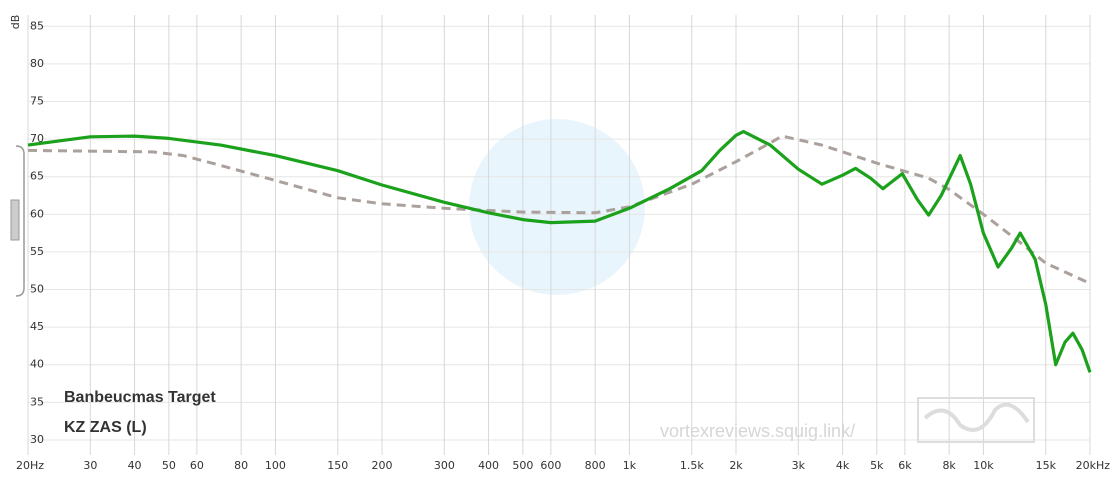 This screenshot has height=485, width=1117. I want to click on y-tick-label: 60, so click(37, 213).